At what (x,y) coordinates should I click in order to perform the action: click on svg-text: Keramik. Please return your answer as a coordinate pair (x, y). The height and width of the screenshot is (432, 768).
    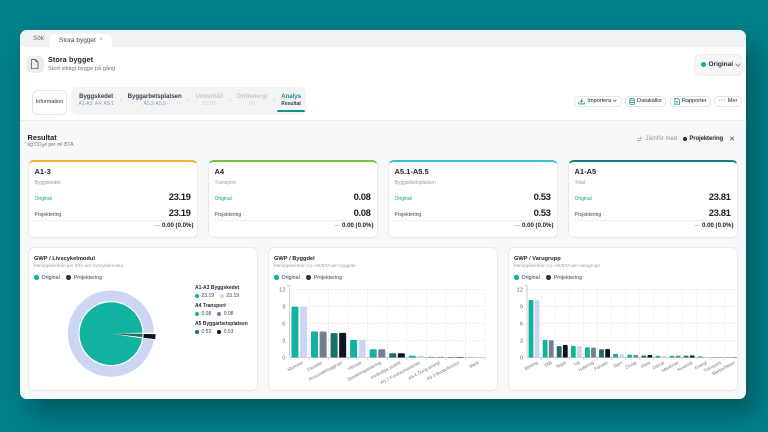
    Looking at the image, I should click on (685, 366).